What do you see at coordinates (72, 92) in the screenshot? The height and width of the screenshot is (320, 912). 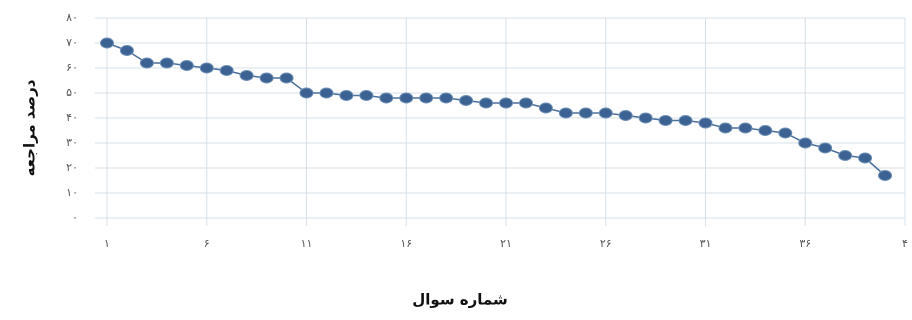 I see `y-tick-label: ۵۰` at bounding box center [72, 92].